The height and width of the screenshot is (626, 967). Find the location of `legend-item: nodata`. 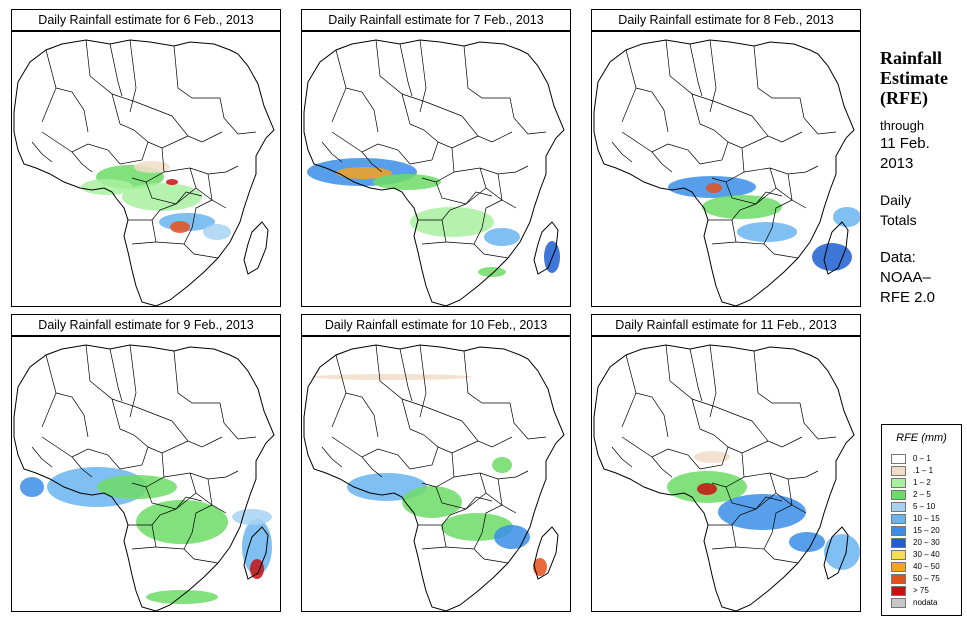

legend-item: nodata is located at coordinates (914, 603).